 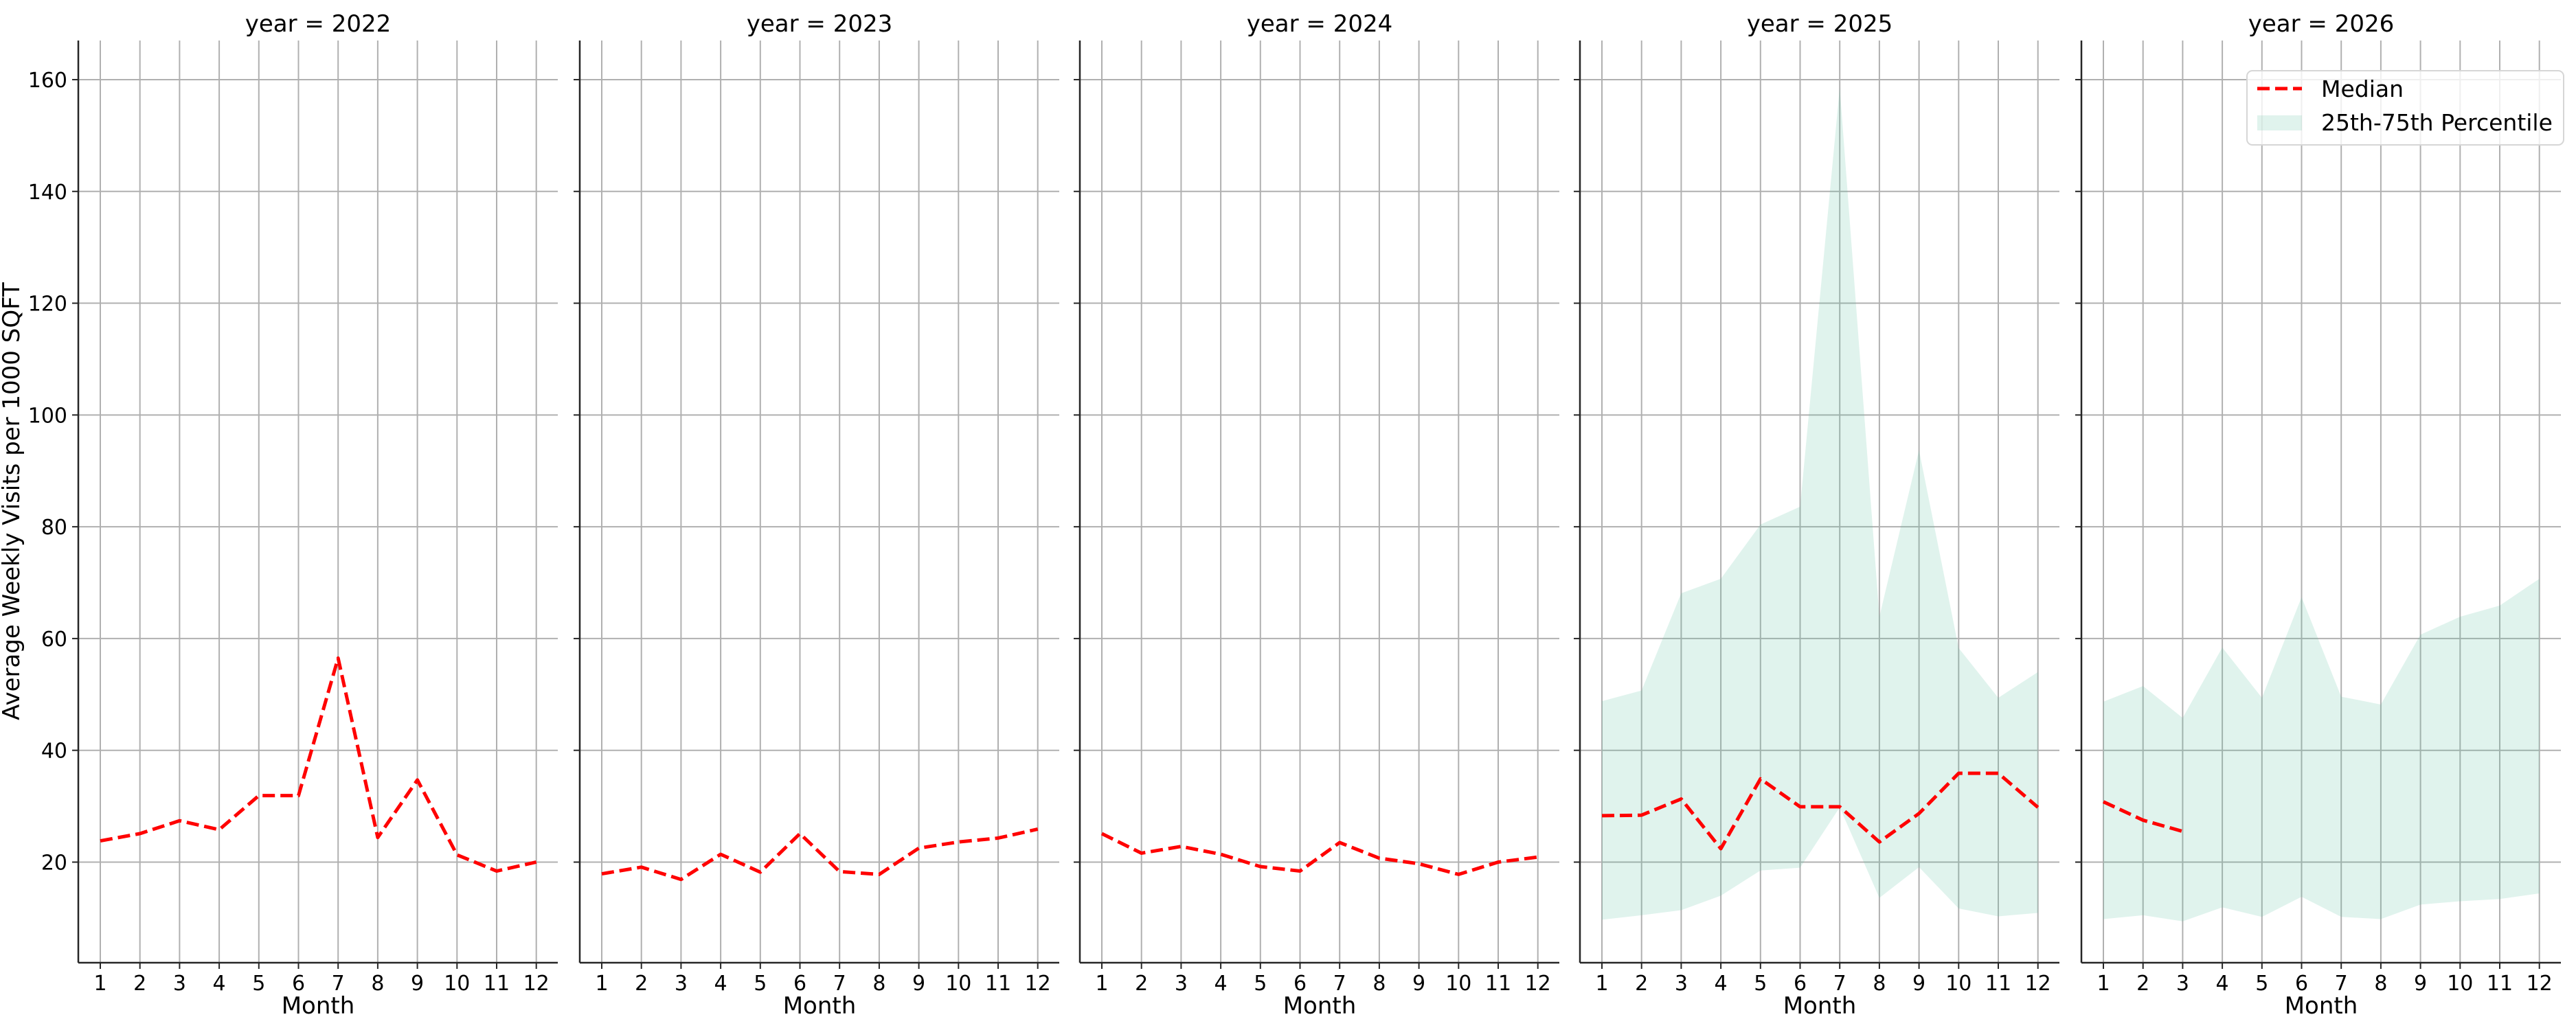 What do you see at coordinates (2321, 24) in the screenshot?
I see `panel-title: year = 2026` at bounding box center [2321, 24].